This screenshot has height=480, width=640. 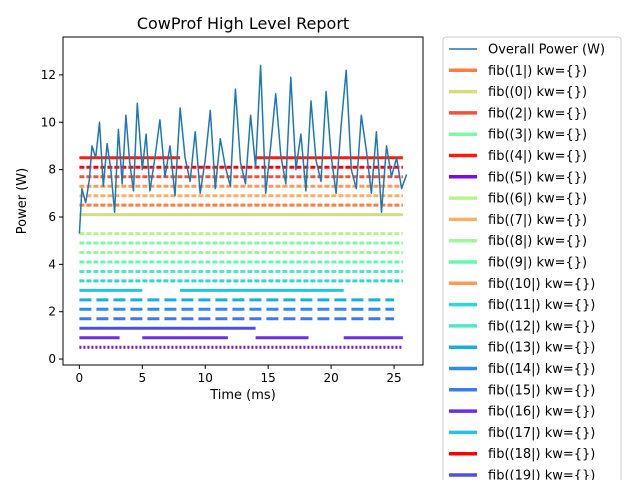 What do you see at coordinates (537, 156) in the screenshot?
I see `legend-label-5: fib((4|) kw={})` at bounding box center [537, 156].